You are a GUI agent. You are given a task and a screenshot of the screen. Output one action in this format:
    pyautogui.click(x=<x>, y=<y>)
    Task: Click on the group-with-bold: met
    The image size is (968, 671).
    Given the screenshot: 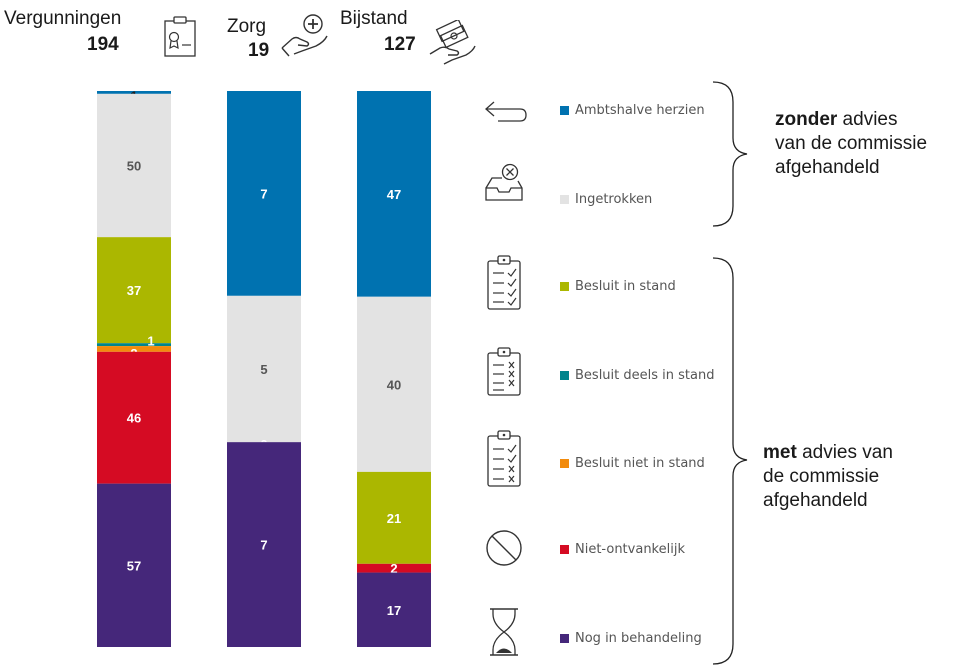 What is the action you would take?
    pyautogui.click(x=780, y=452)
    